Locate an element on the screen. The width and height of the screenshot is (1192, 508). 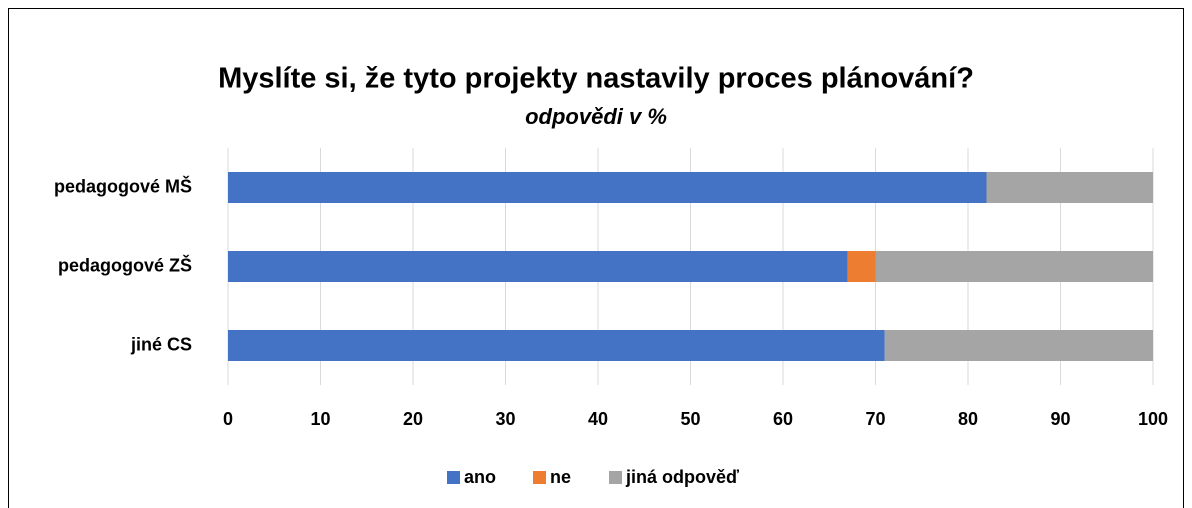
x-tick-label: 80 is located at coordinates (968, 419).